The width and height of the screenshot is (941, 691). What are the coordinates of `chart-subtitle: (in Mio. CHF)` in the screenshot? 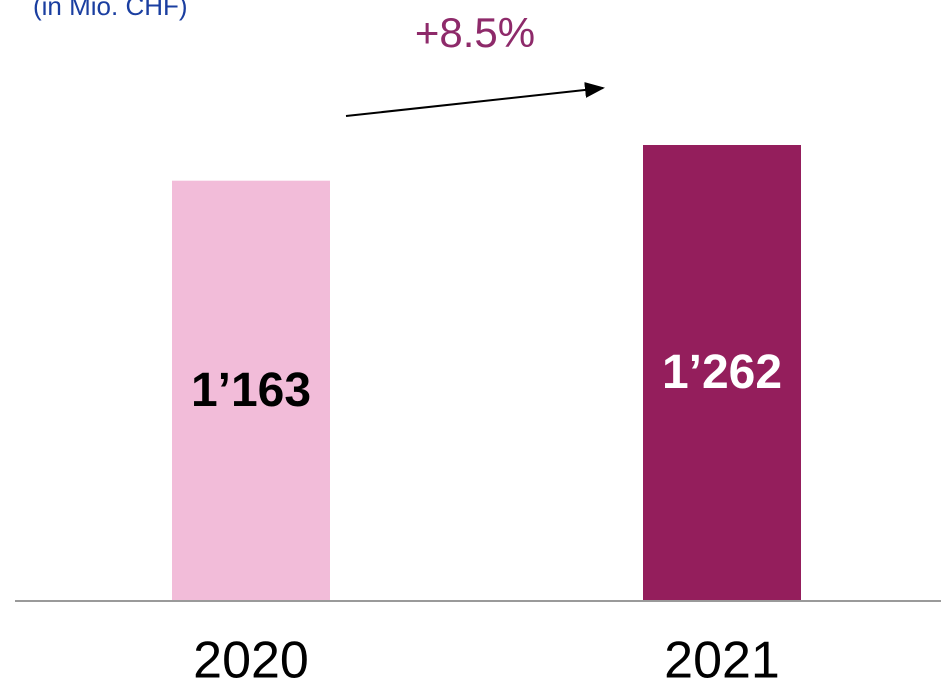 It's located at (110, 10).